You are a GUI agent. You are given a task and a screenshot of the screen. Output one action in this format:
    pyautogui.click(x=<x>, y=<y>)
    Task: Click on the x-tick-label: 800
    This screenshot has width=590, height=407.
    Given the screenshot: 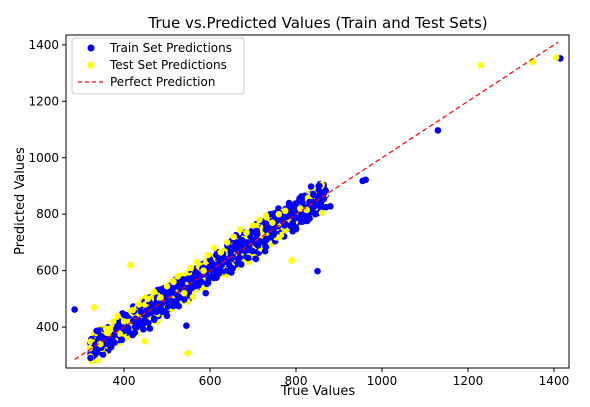 What is the action you would take?
    pyautogui.click(x=296, y=381)
    